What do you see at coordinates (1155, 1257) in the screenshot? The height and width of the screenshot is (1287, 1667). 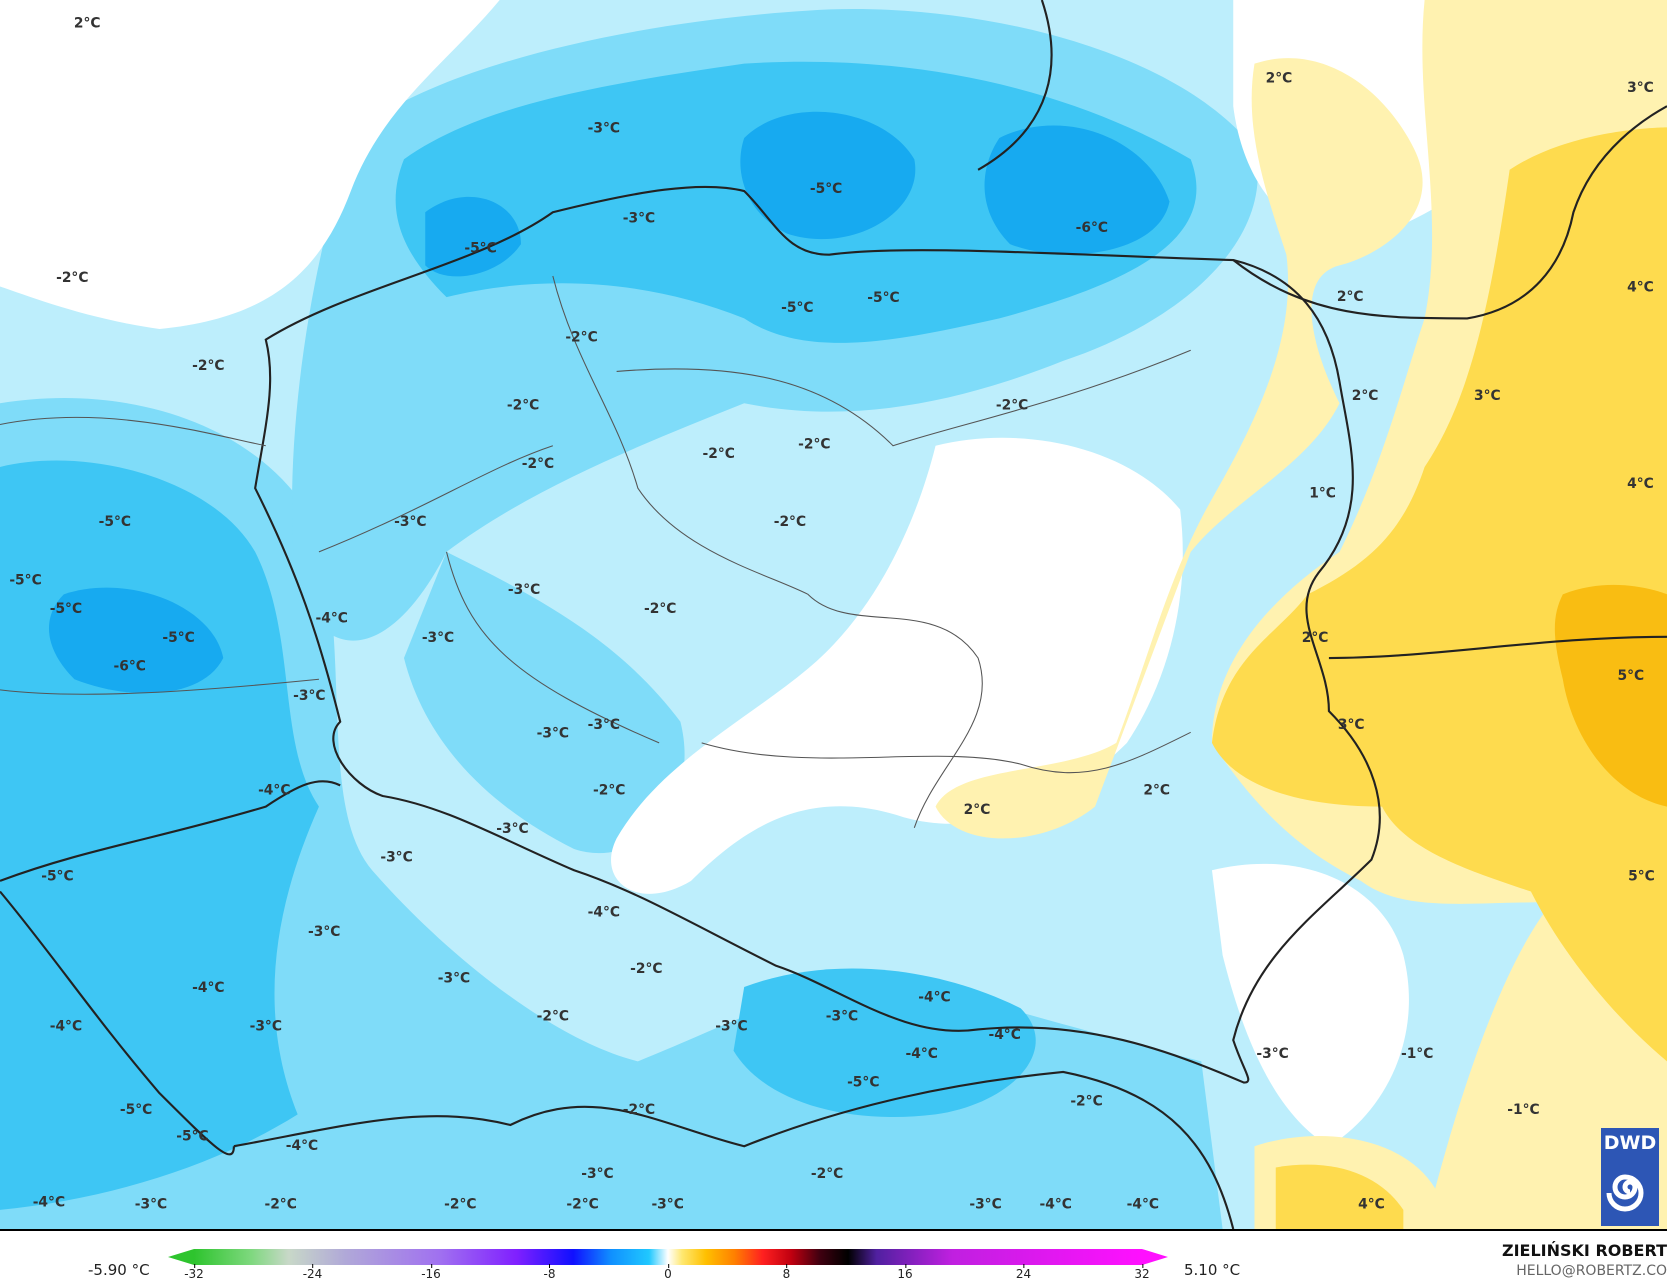 I see `colorbar-right-arrow` at bounding box center [1155, 1257].